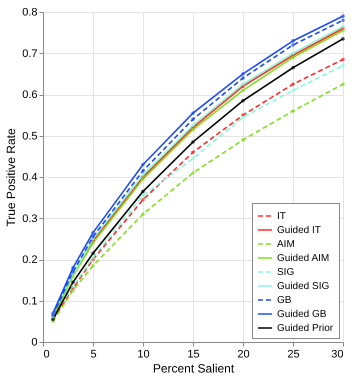  I want to click on x-tick-label: 30, so click(337, 354).